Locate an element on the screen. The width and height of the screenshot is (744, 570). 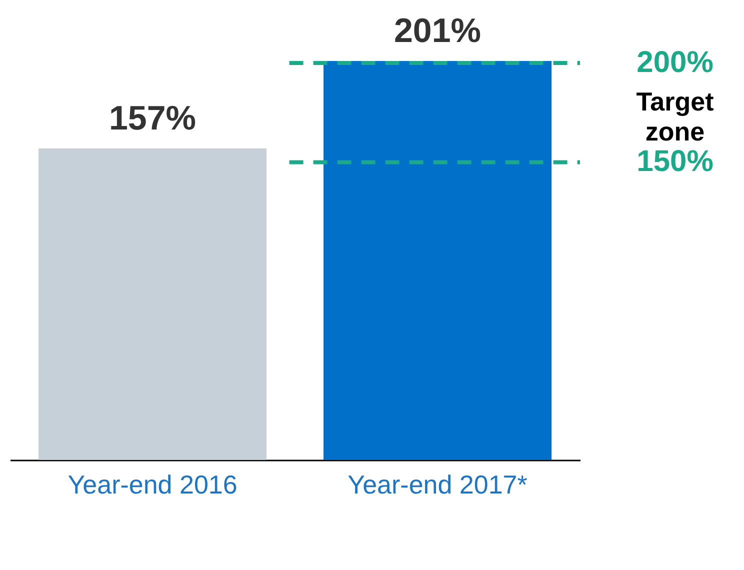
x-tick-label: Year-end 2017* is located at coordinates (438, 485).